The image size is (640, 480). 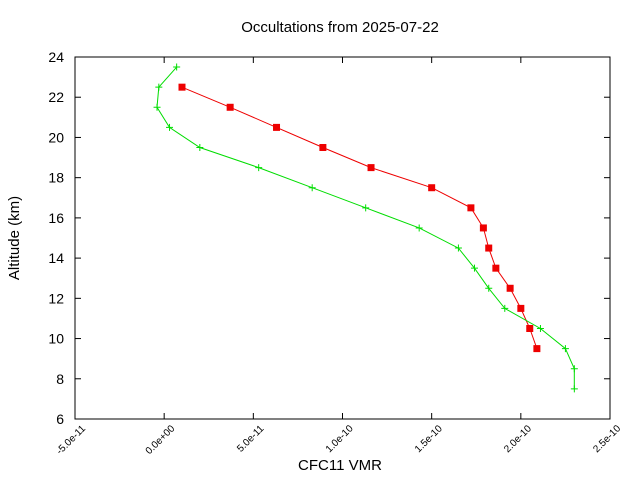 What do you see at coordinates (56, 258) in the screenshot?
I see `y-tick-label: 14` at bounding box center [56, 258].